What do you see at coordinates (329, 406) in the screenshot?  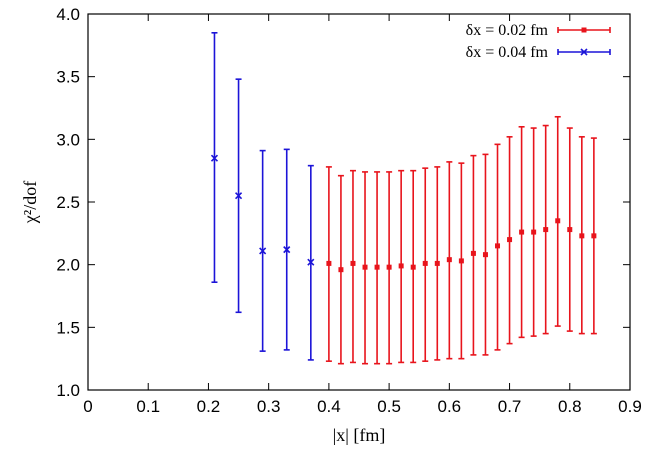 I see `x-tick-label: 0.4` at bounding box center [329, 406].